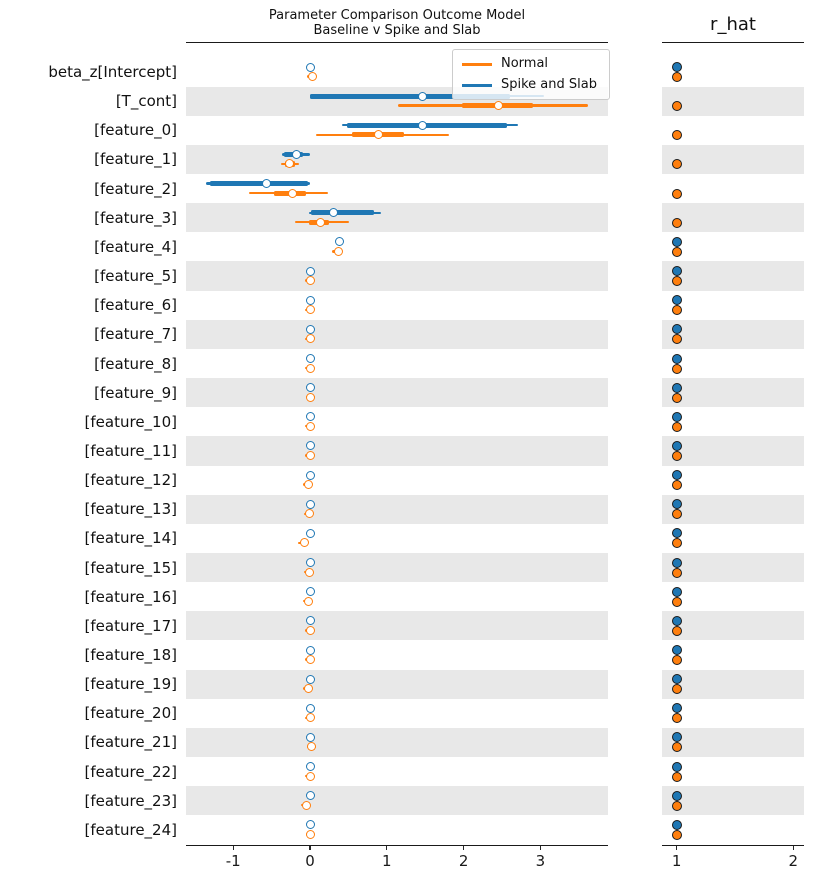  What do you see at coordinates (130, 480) in the screenshot?
I see `row-label: [feature_12]` at bounding box center [130, 480].